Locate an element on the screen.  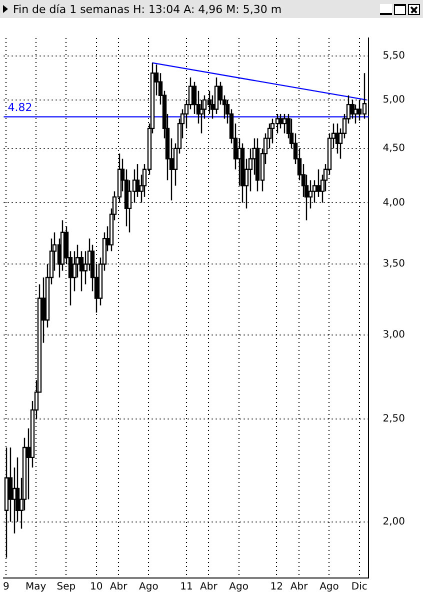
x-tick-label: 11 is located at coordinates (186, 587).